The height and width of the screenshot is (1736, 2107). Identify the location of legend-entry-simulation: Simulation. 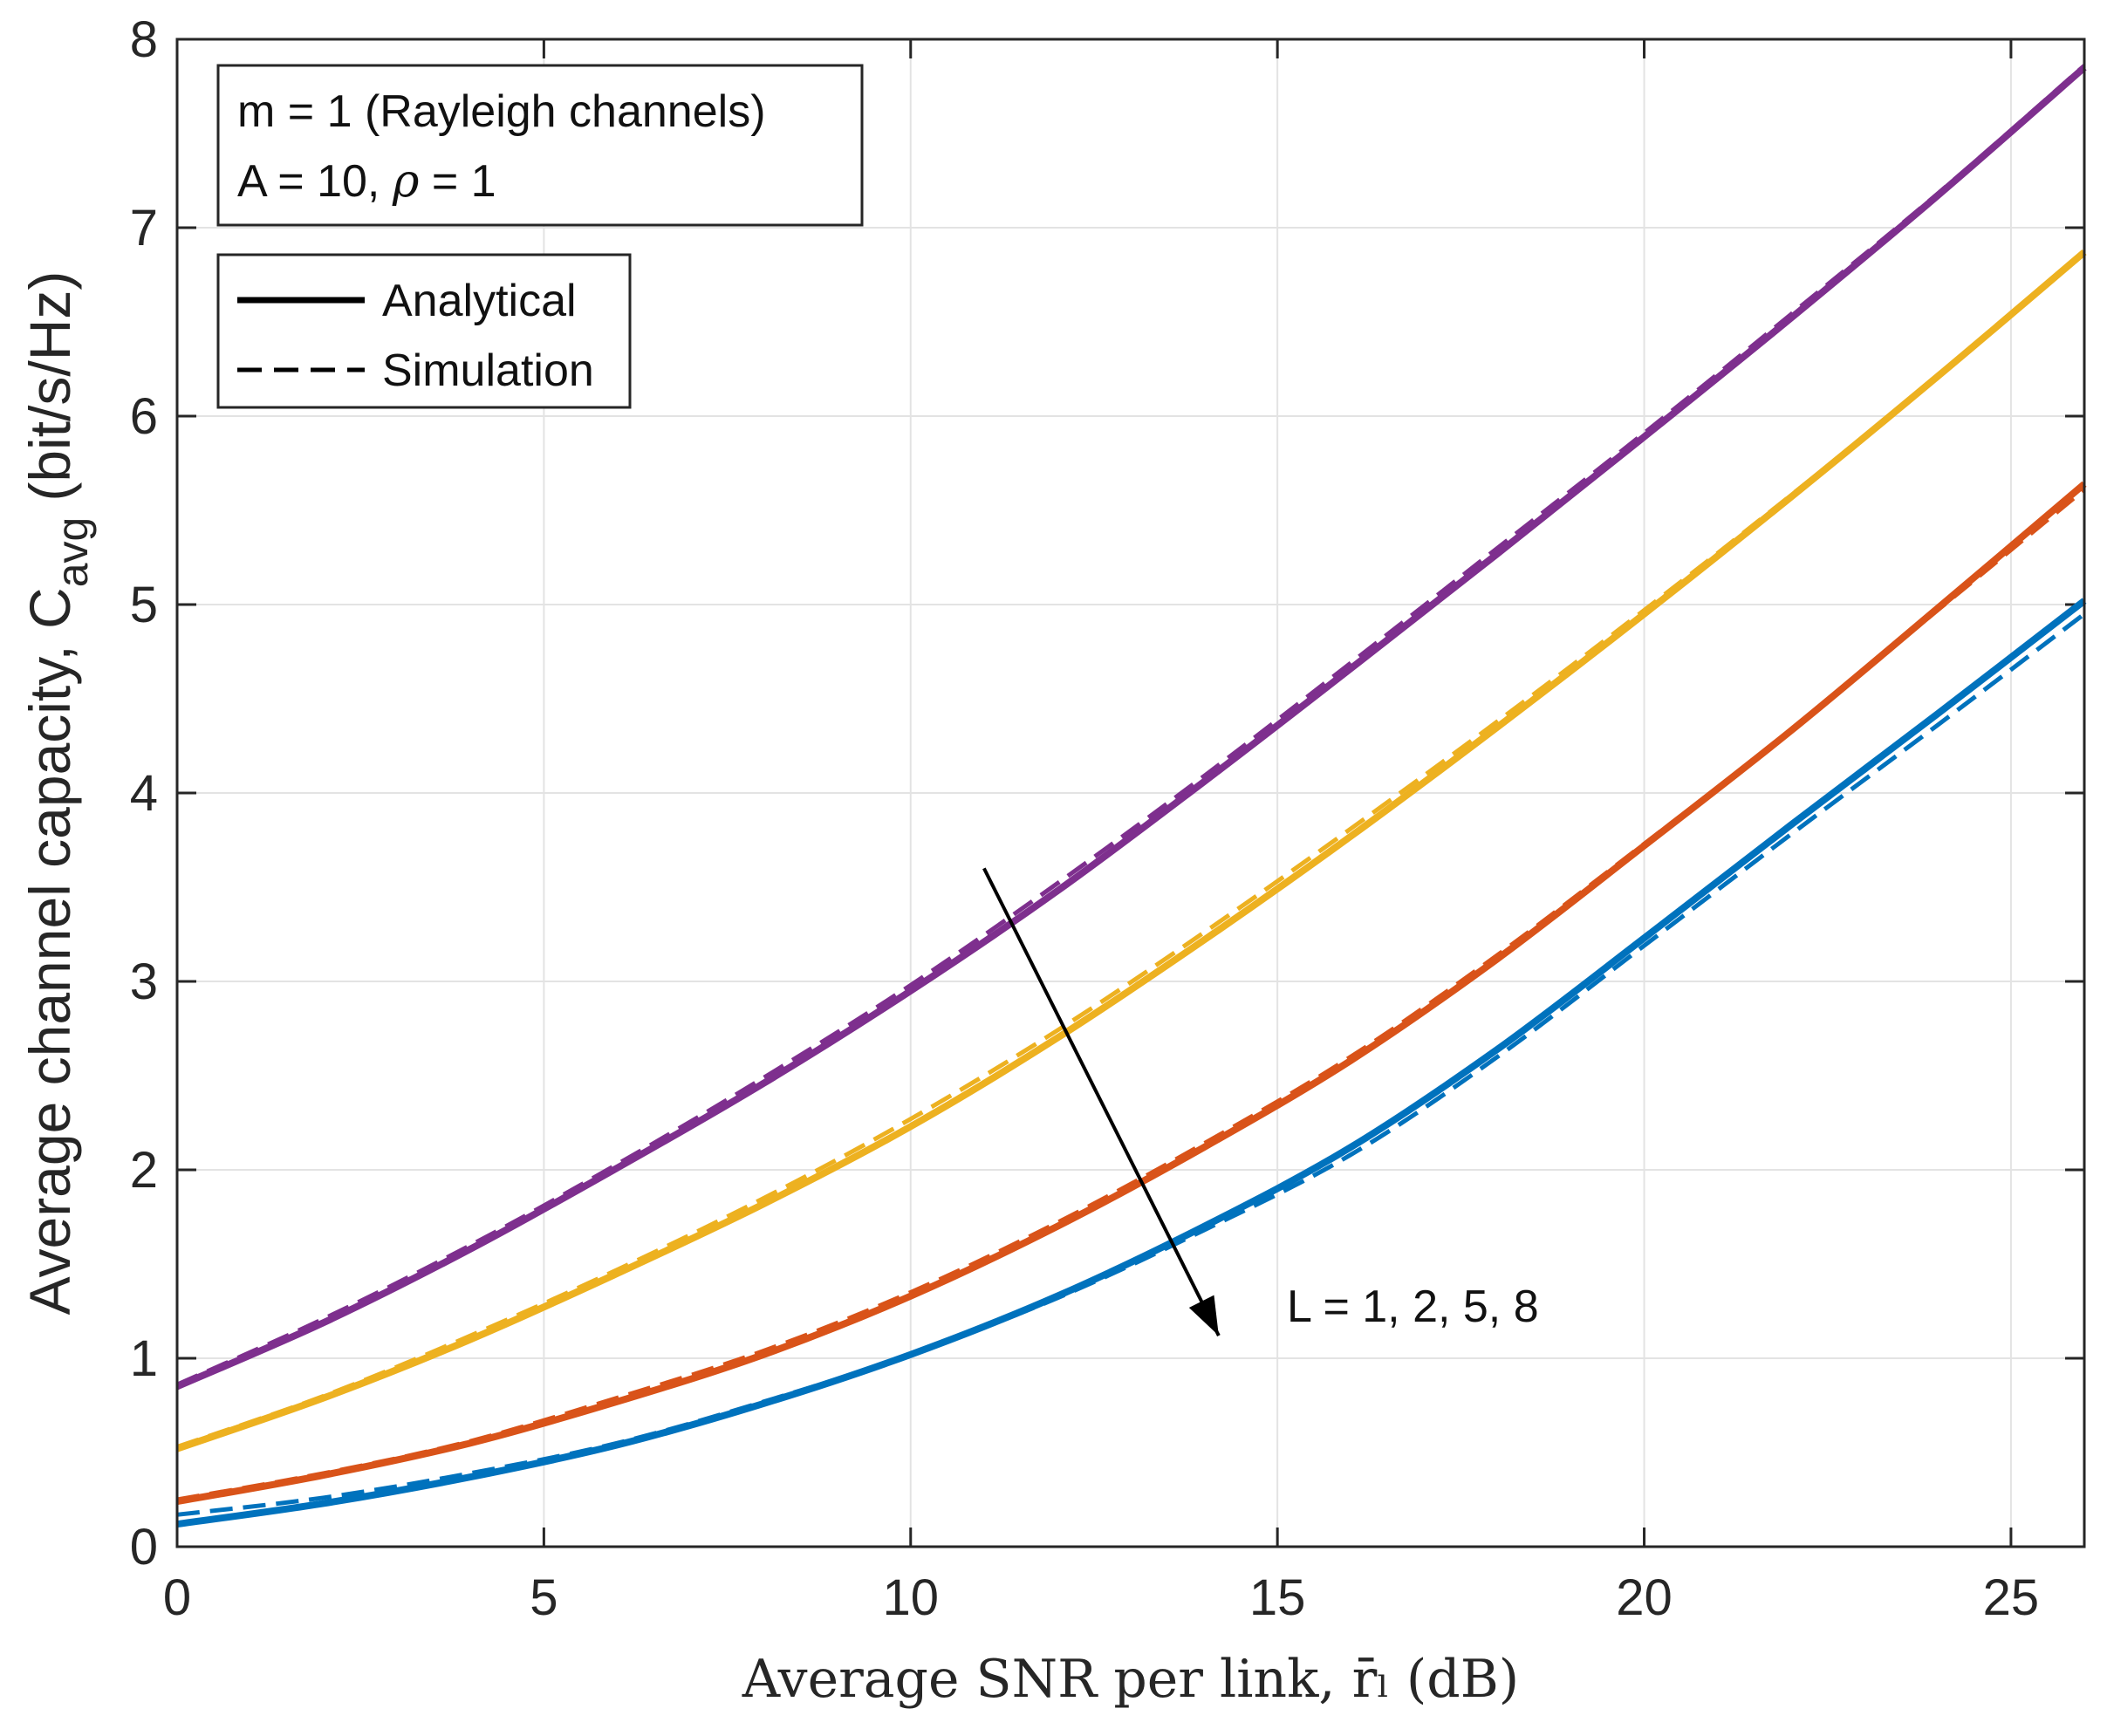
(488, 370).